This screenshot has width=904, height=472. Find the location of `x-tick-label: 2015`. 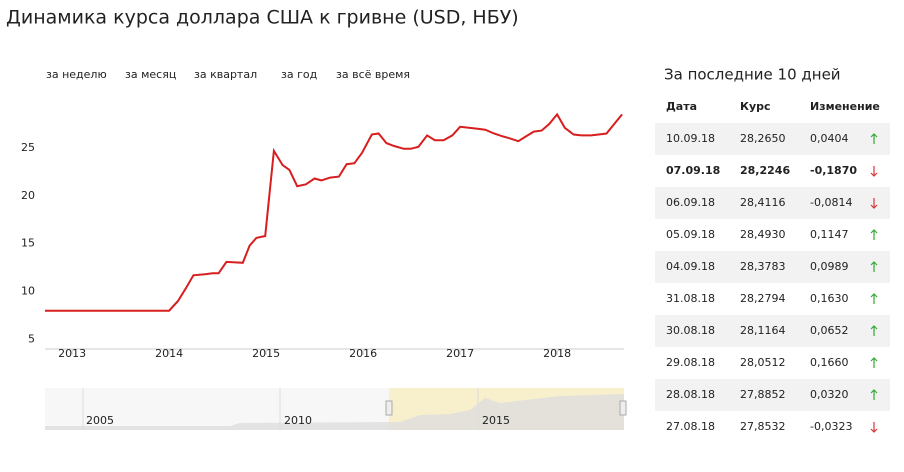

x-tick-label: 2015 is located at coordinates (266, 353).